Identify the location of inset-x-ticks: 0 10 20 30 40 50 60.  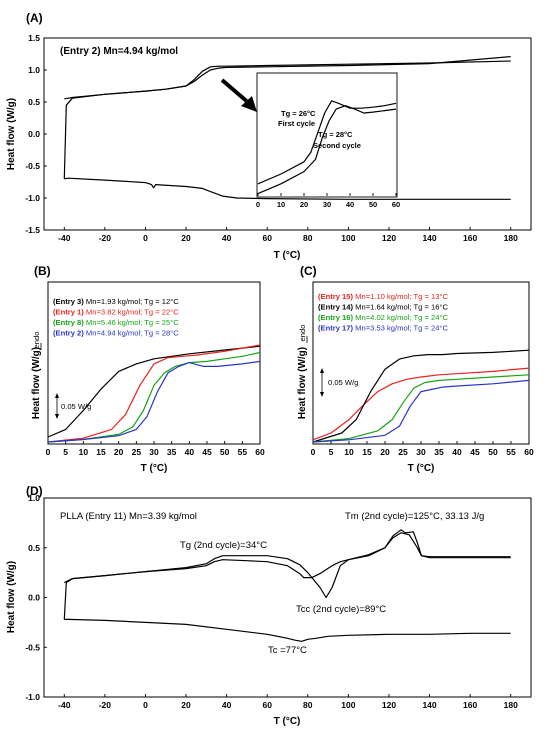
(328, 201).